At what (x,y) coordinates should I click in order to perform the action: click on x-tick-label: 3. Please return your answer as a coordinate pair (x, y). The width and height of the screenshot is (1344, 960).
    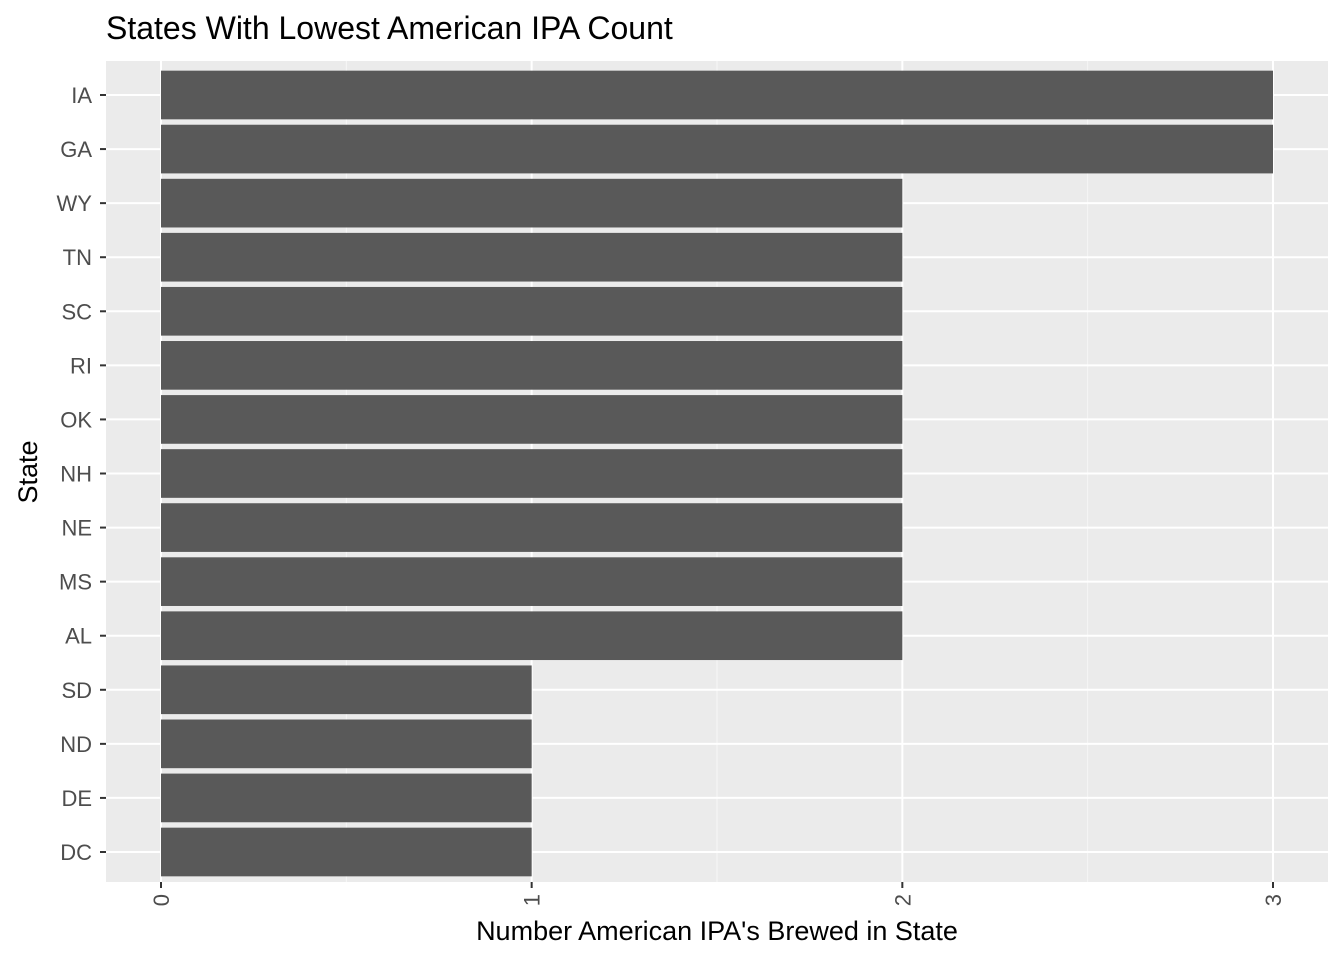
    Looking at the image, I should click on (1273, 900).